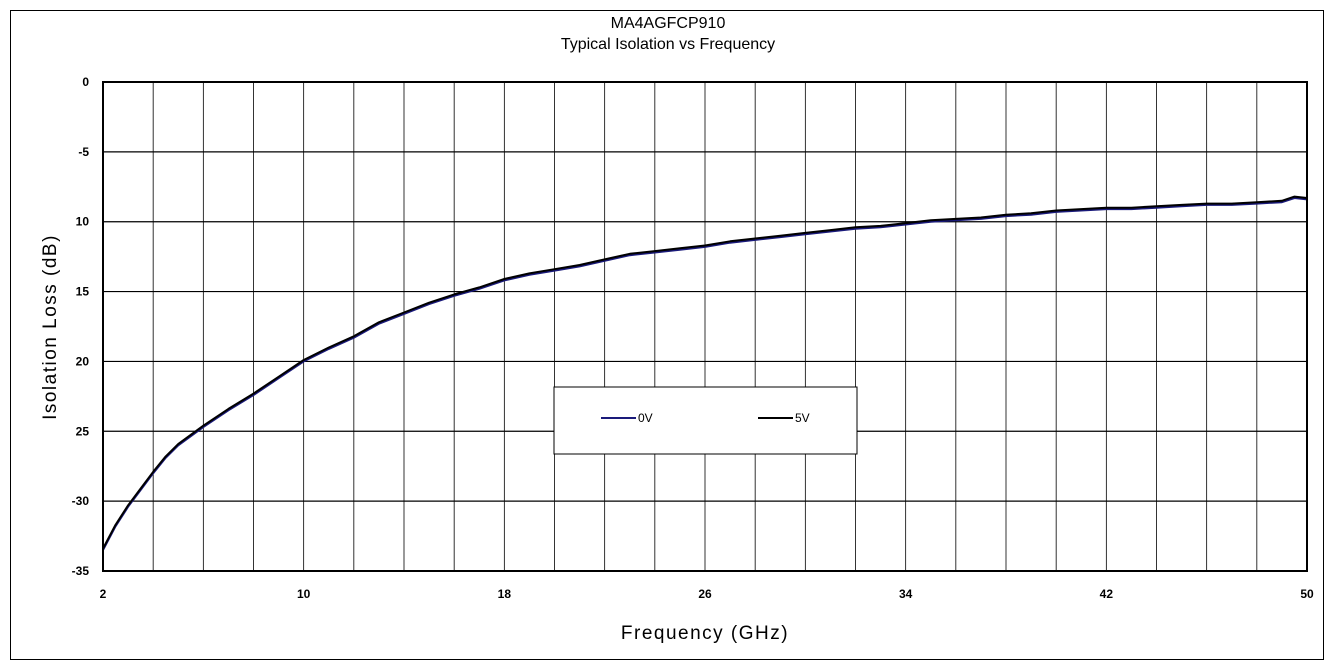 The width and height of the screenshot is (1331, 666). I want to click on legend-label-5v: 5V, so click(802, 418).